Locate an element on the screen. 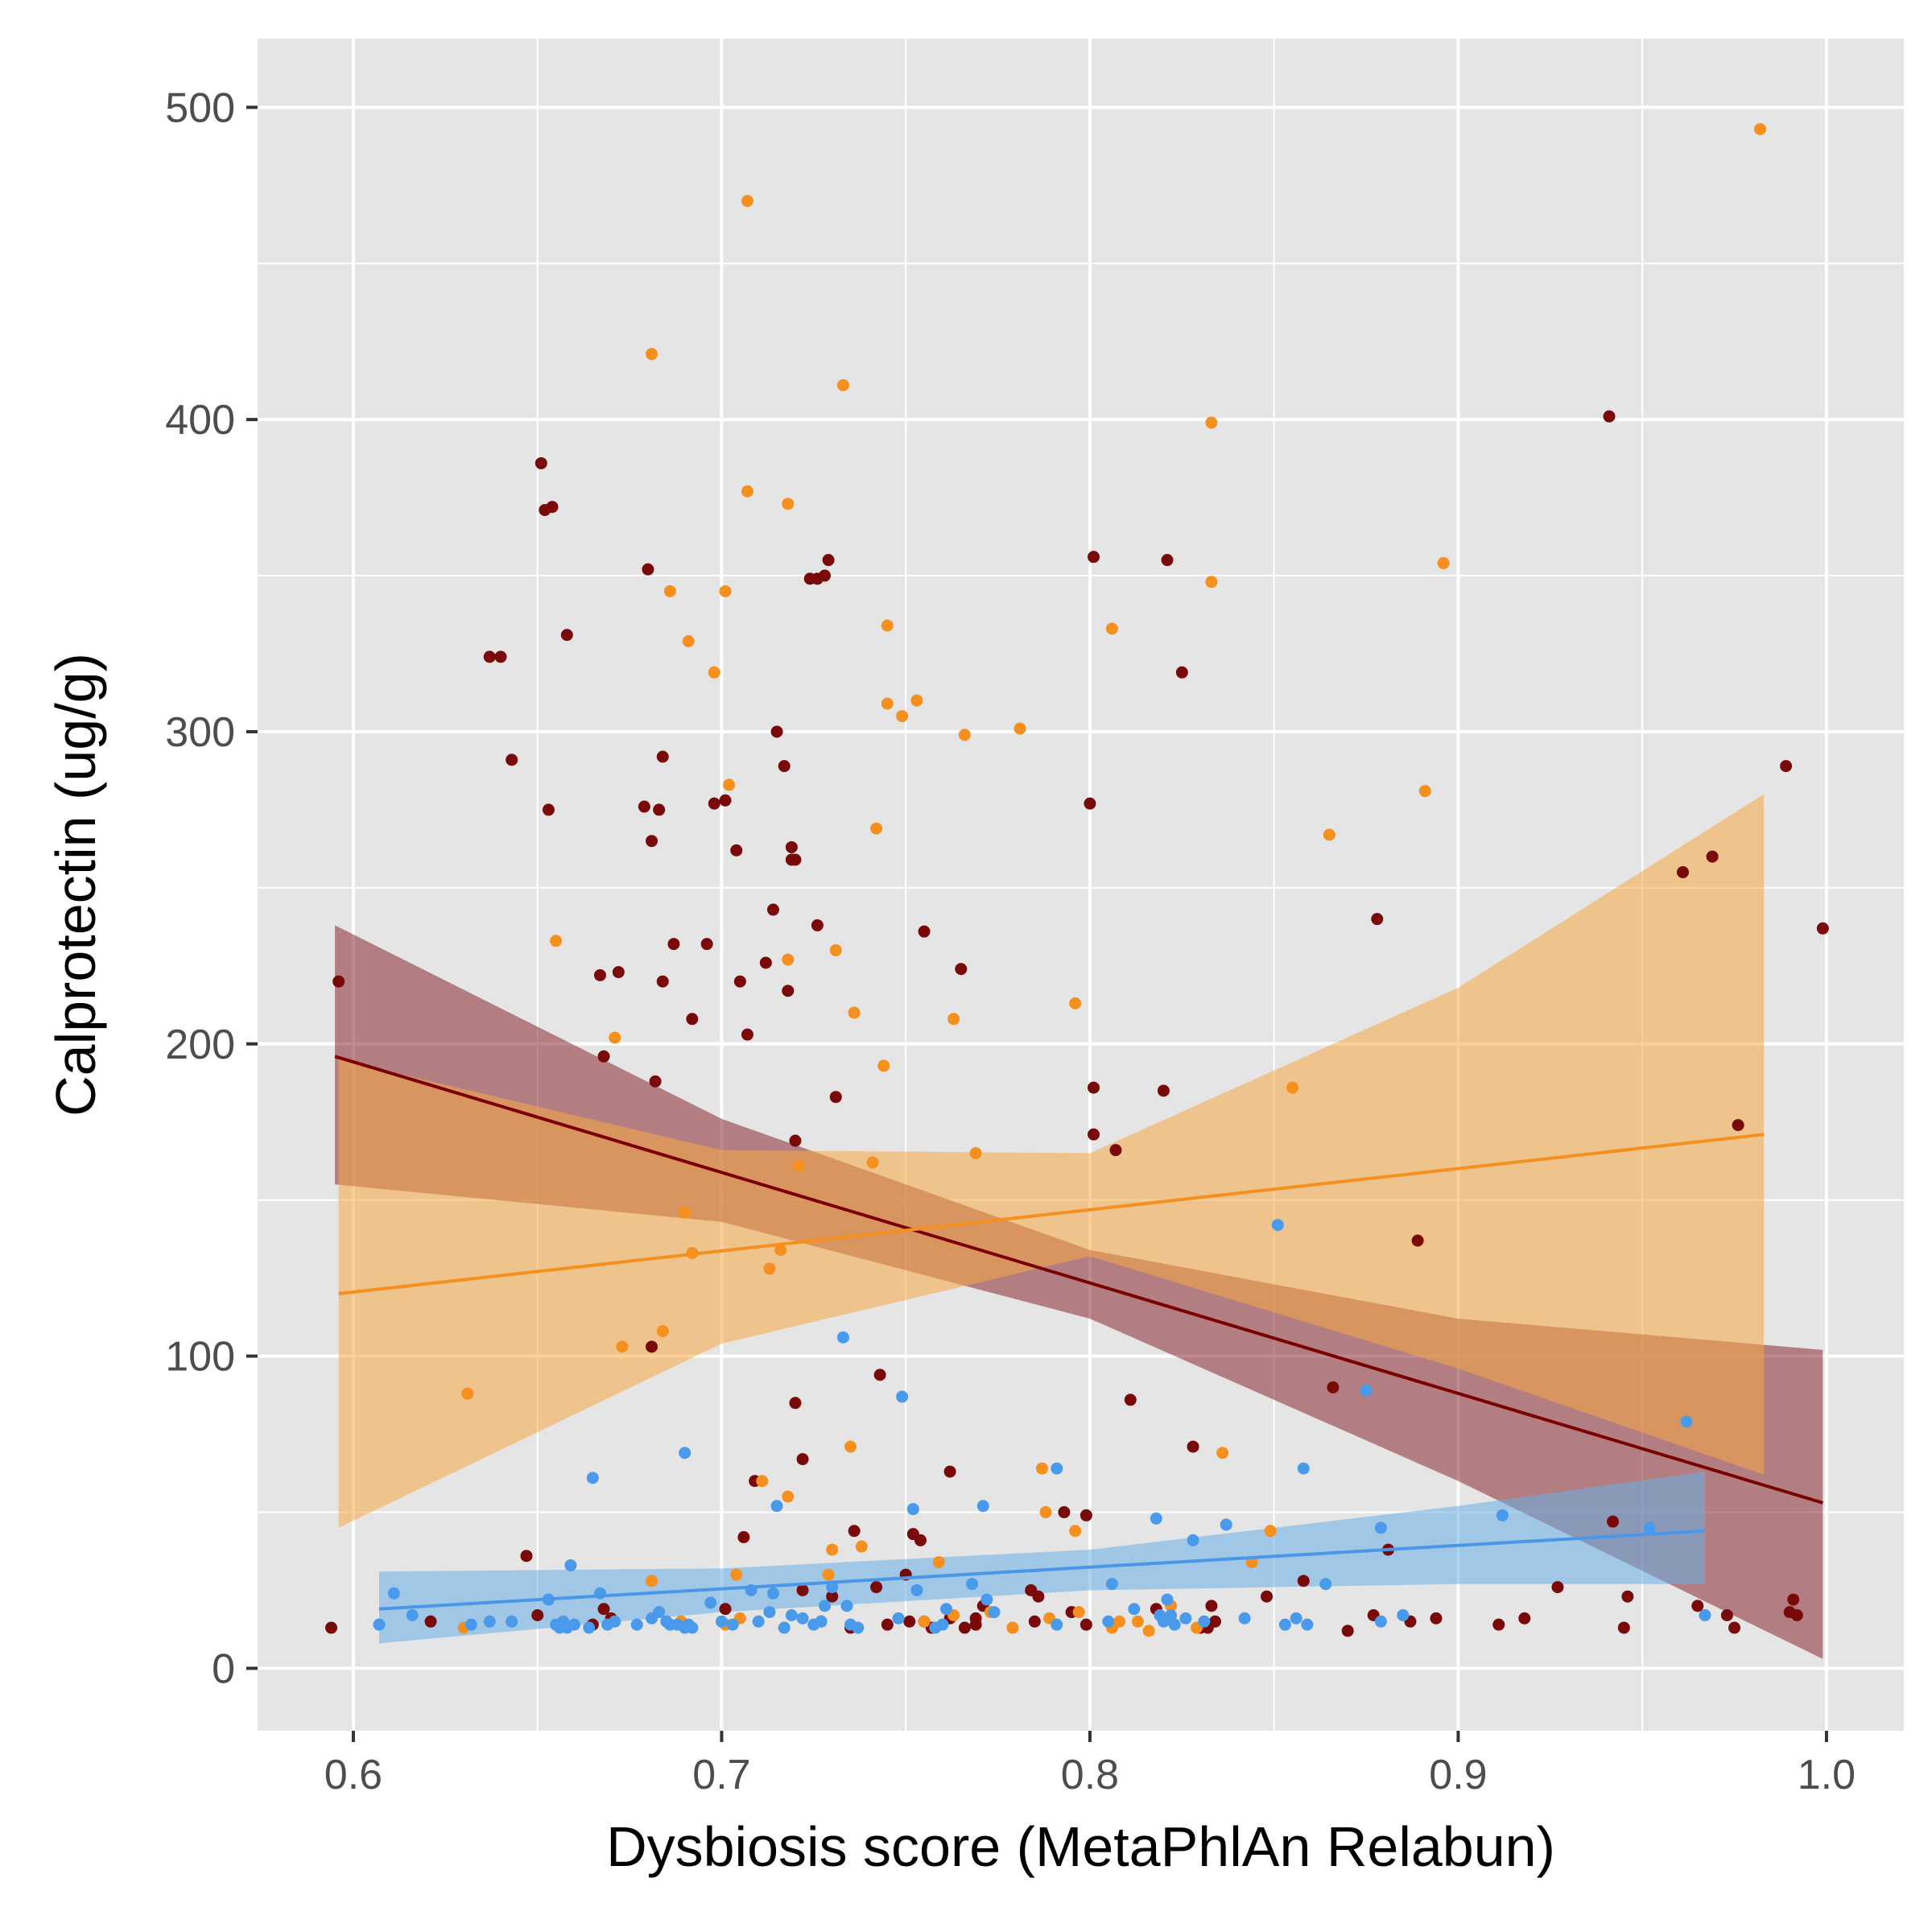 Image resolution: width=1932 pixels, height=1932 pixels. y-tick-label: 0 is located at coordinates (223, 1668).